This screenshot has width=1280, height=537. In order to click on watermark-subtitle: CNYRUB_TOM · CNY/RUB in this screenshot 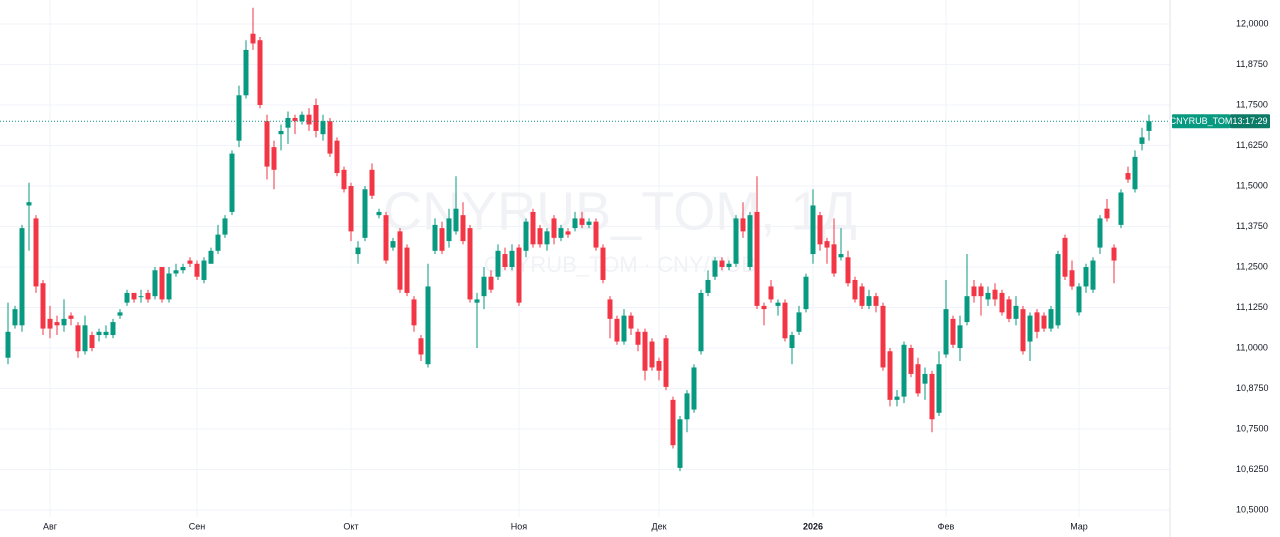, I will do `click(620, 264)`.